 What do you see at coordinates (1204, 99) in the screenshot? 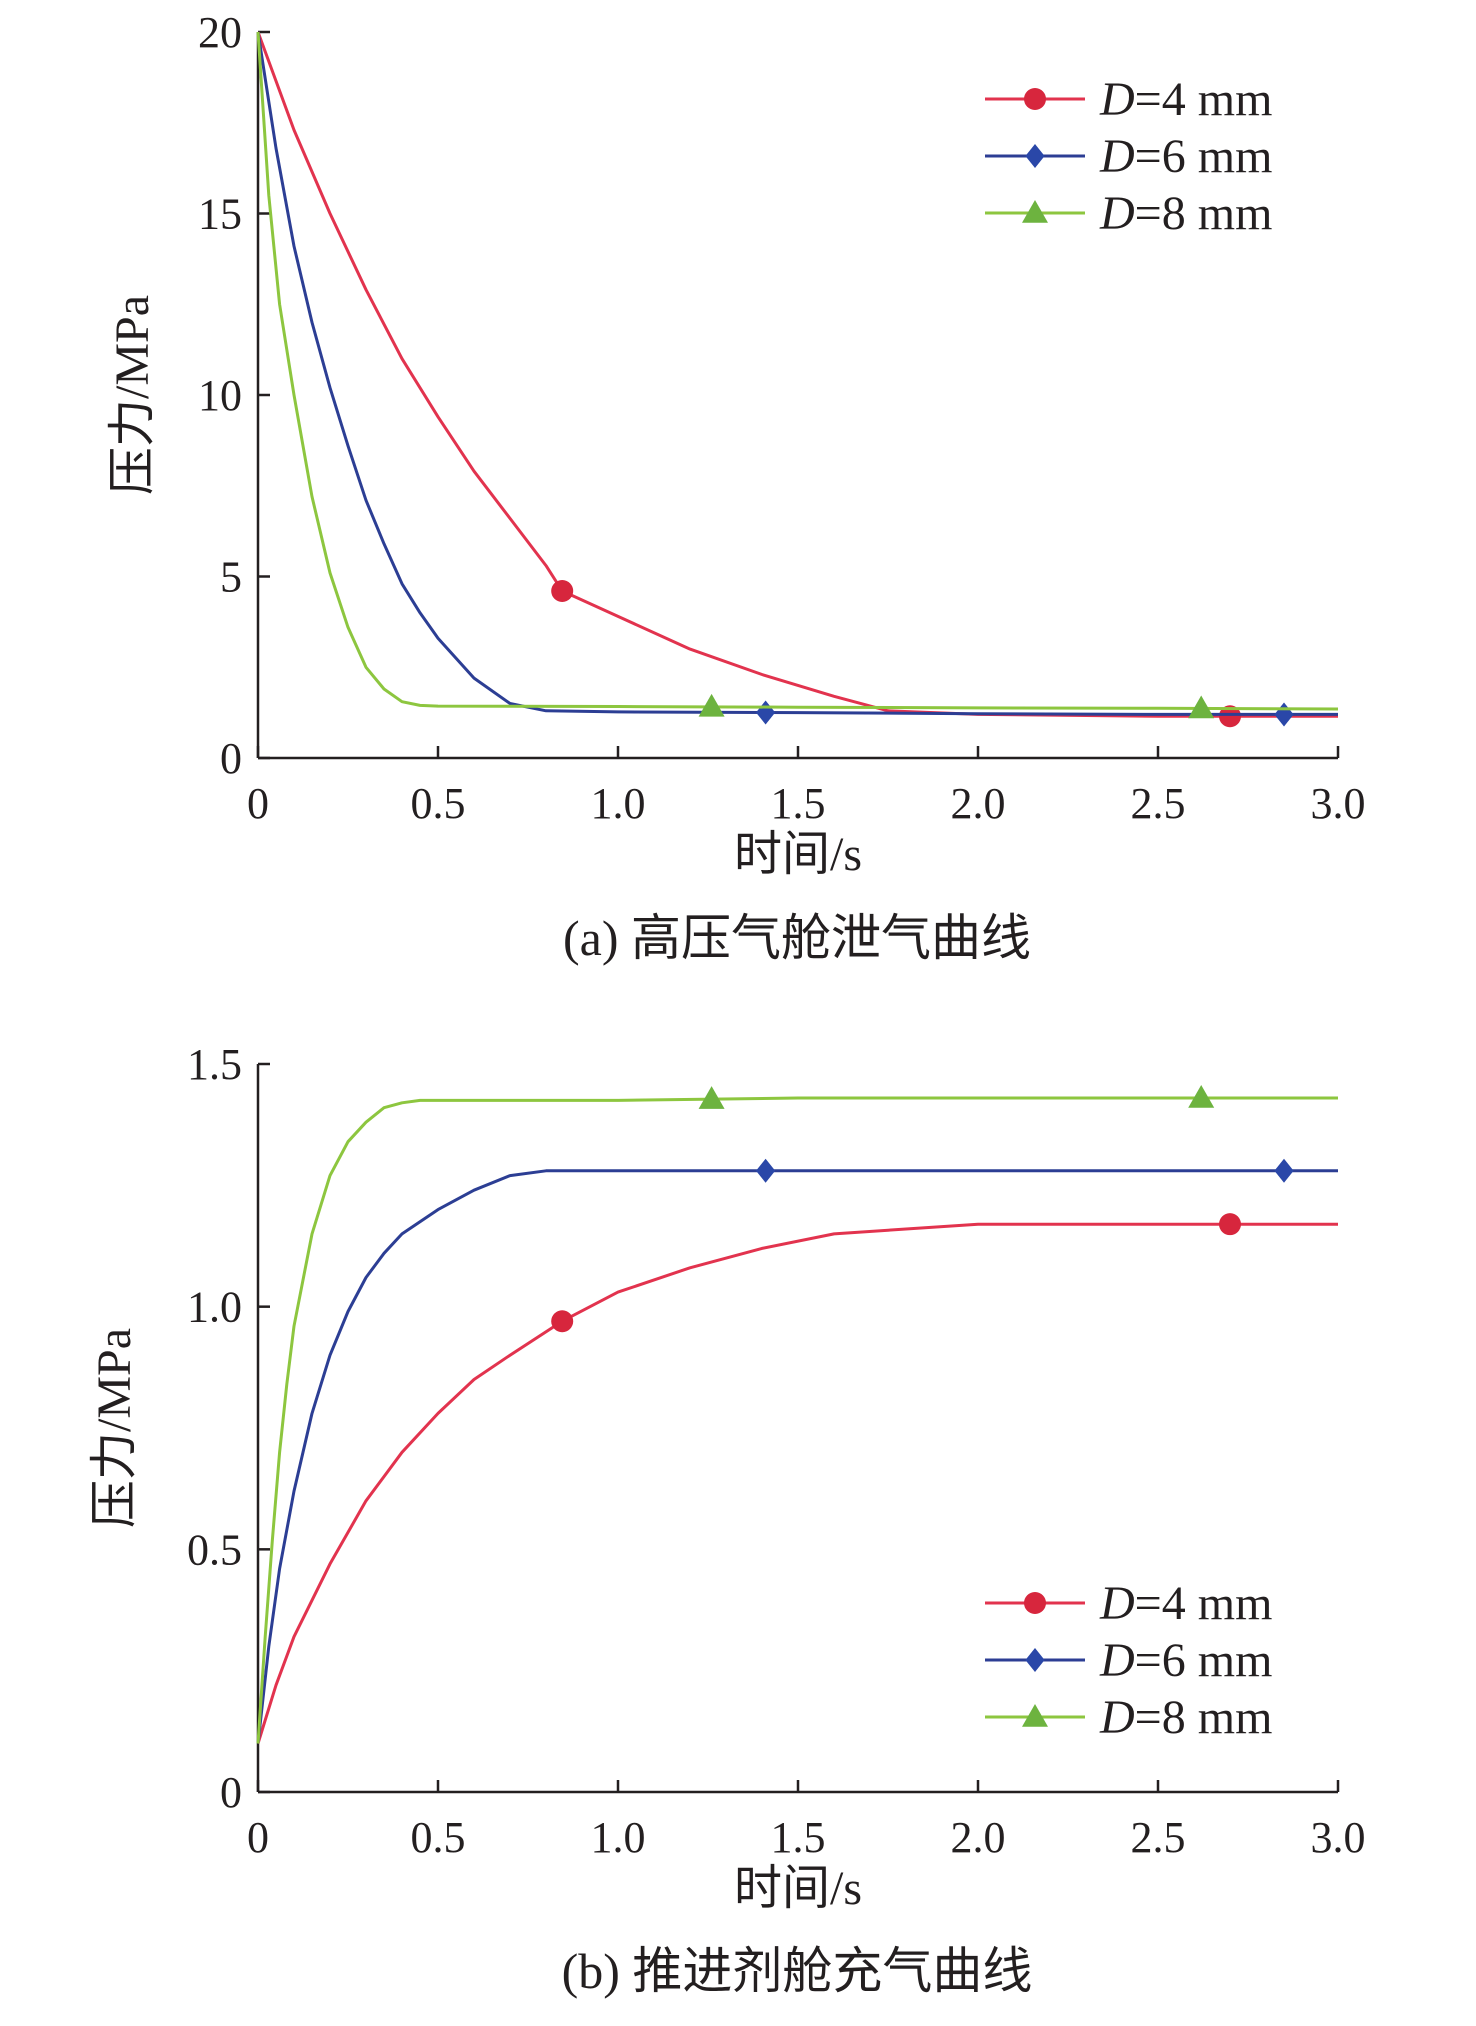
I see `chart-a-legend-label-rest: =4 mm` at bounding box center [1204, 99].